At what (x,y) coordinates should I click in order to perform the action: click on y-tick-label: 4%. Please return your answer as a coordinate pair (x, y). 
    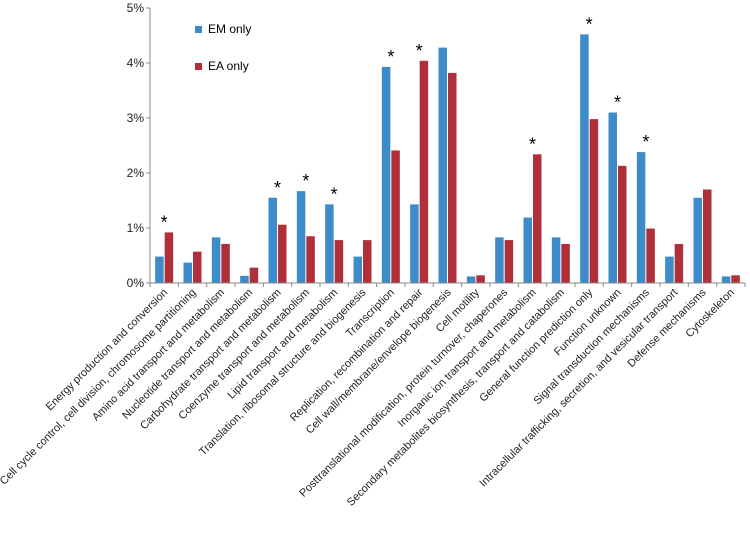
    Looking at the image, I should click on (136, 63).